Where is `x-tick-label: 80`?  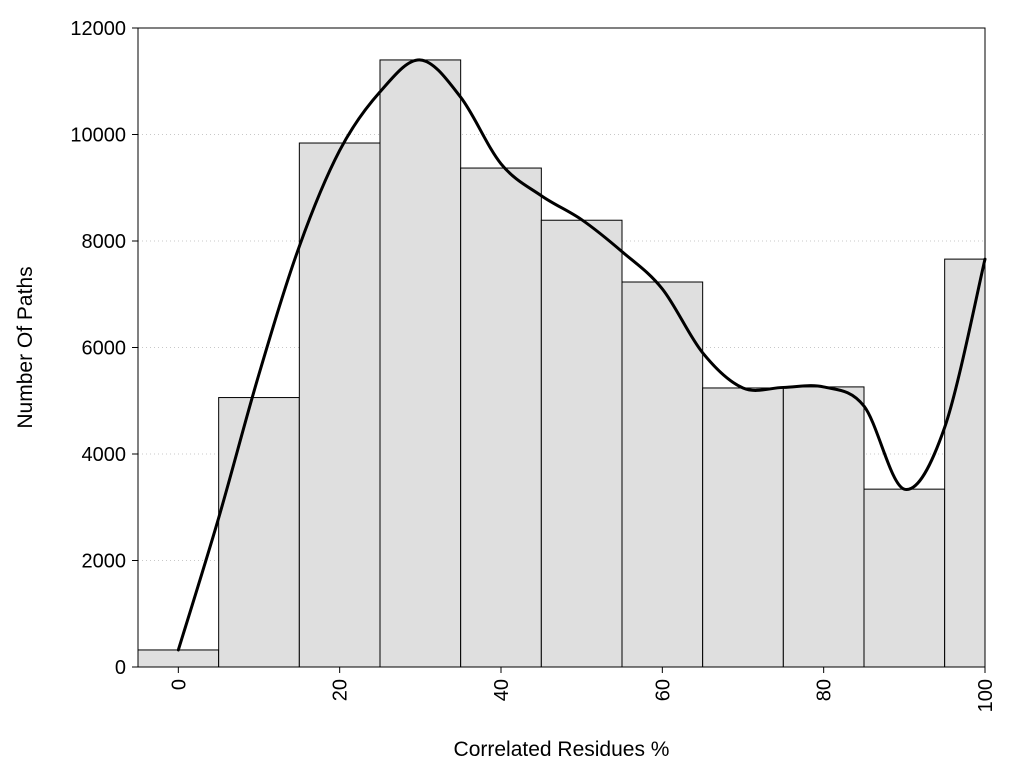 x-tick-label: 80 is located at coordinates (825, 690).